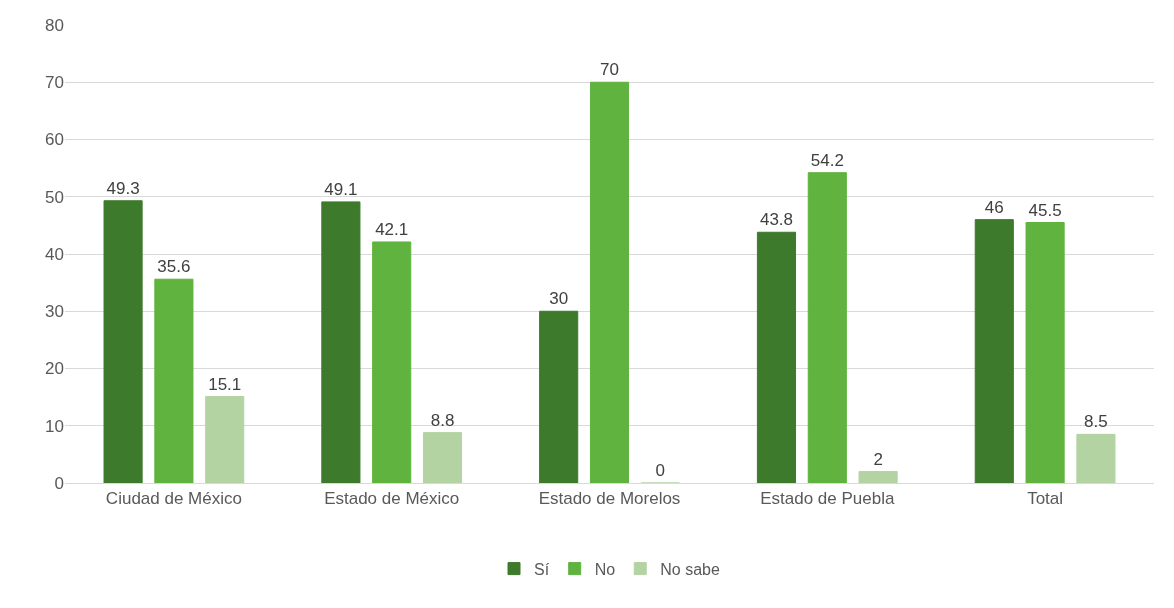 The width and height of the screenshot is (1174, 608). Describe the element at coordinates (54, 140) in the screenshot. I see `y-tick-label: 60` at that location.